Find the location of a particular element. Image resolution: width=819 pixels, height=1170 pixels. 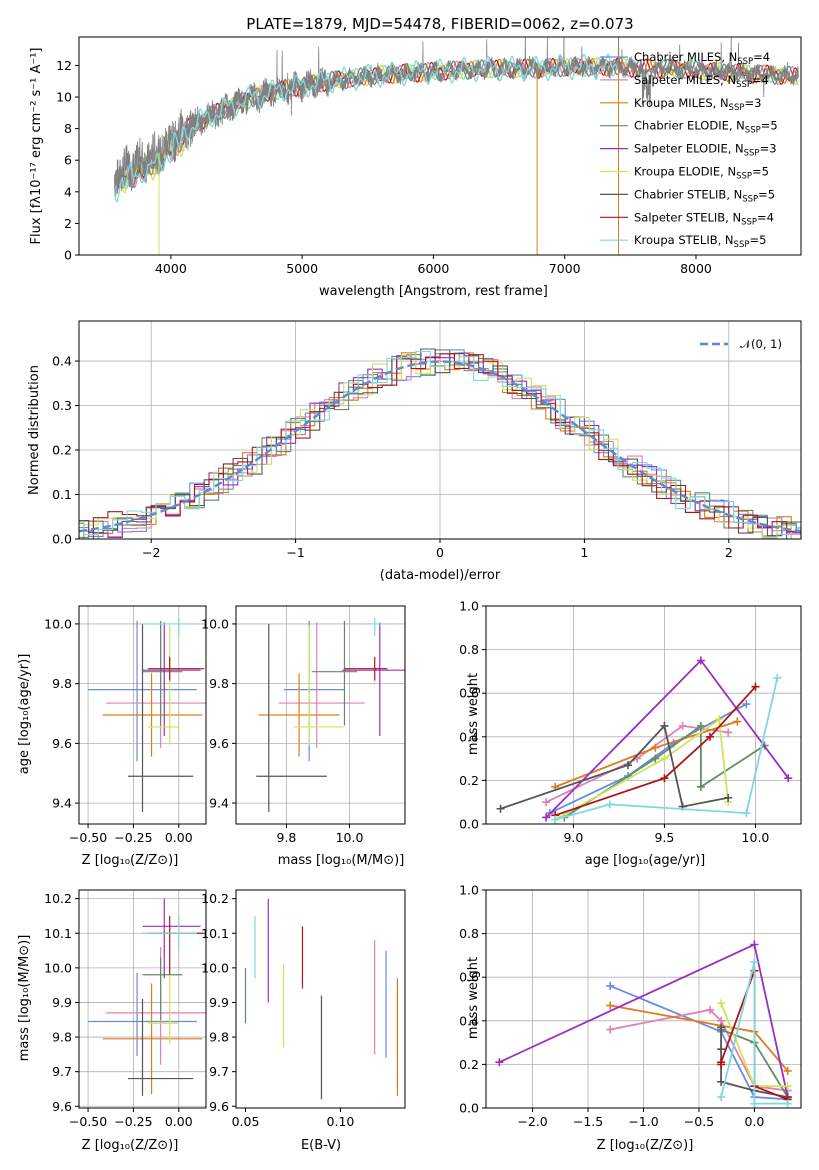

weight-vs-Z-xtick-label-2: −1.0 is located at coordinates (643, 1121).